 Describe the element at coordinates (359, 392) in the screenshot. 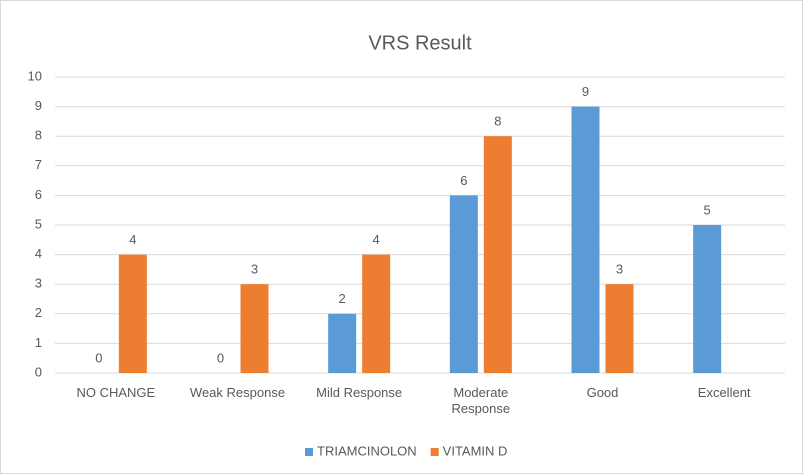

I see `x-tick-label: Mild Response` at that location.